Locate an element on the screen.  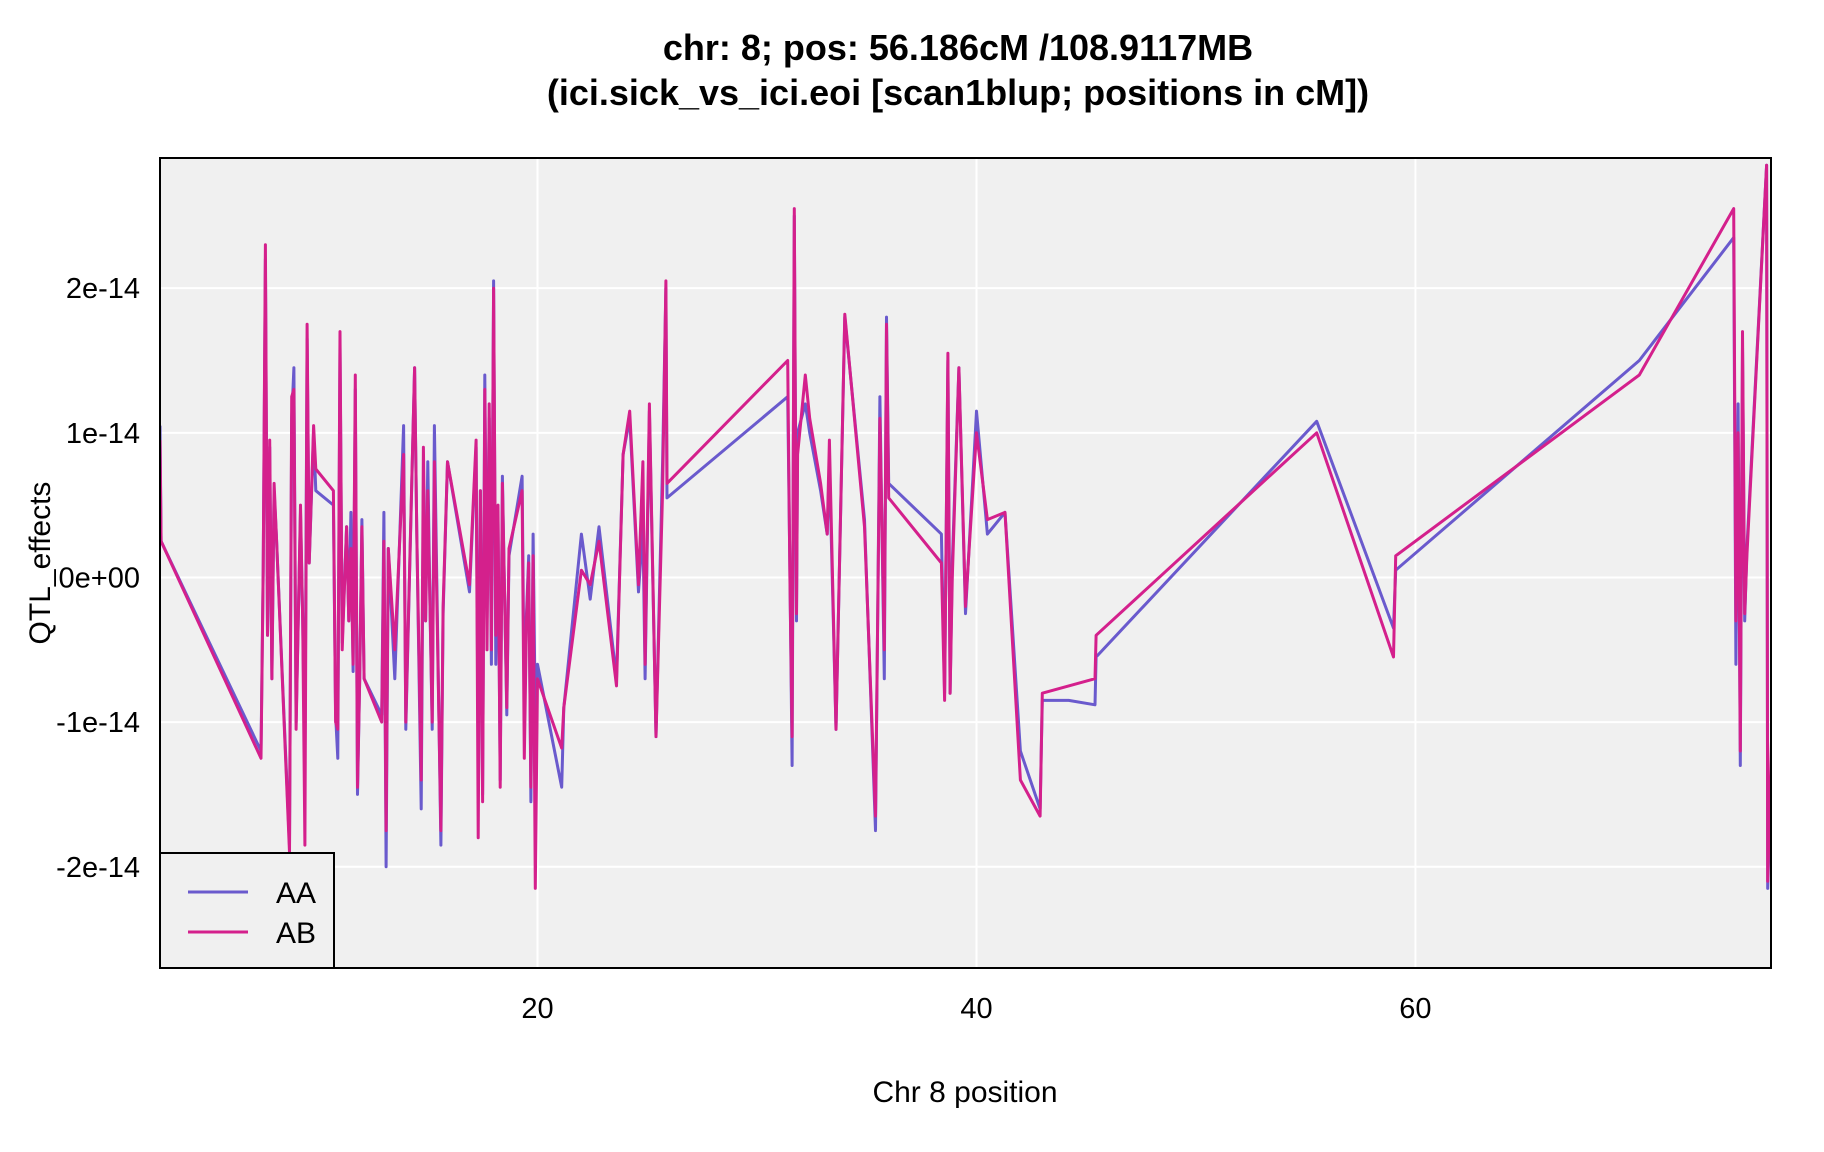
x-tick-label-1: 40 is located at coordinates (976, 1009).